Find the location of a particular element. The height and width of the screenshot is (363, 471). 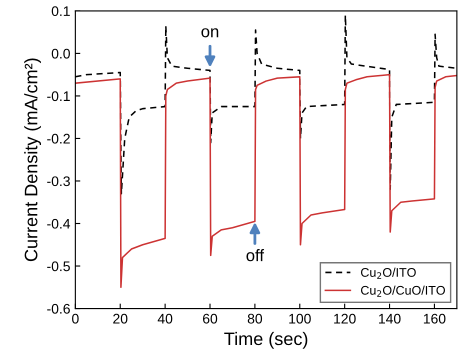

y-tick-label: -0.3 is located at coordinates (58, 181).